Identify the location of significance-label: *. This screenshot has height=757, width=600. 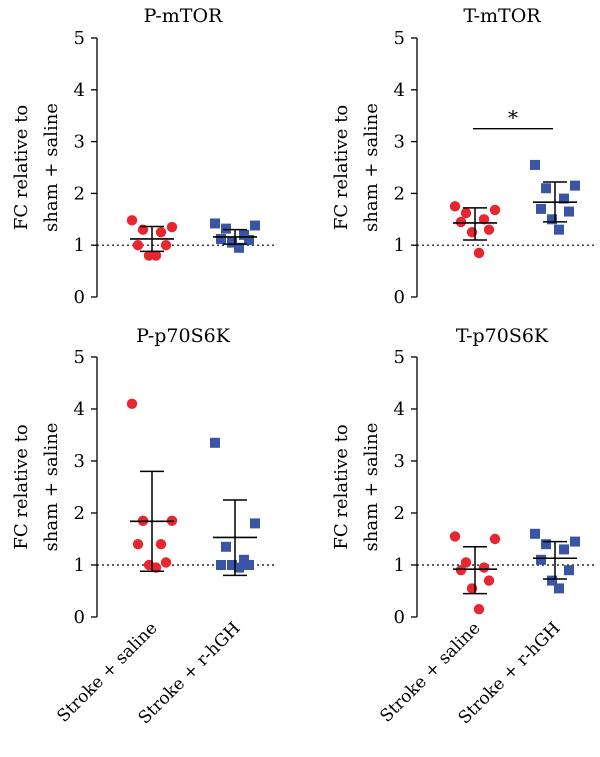
(513, 118).